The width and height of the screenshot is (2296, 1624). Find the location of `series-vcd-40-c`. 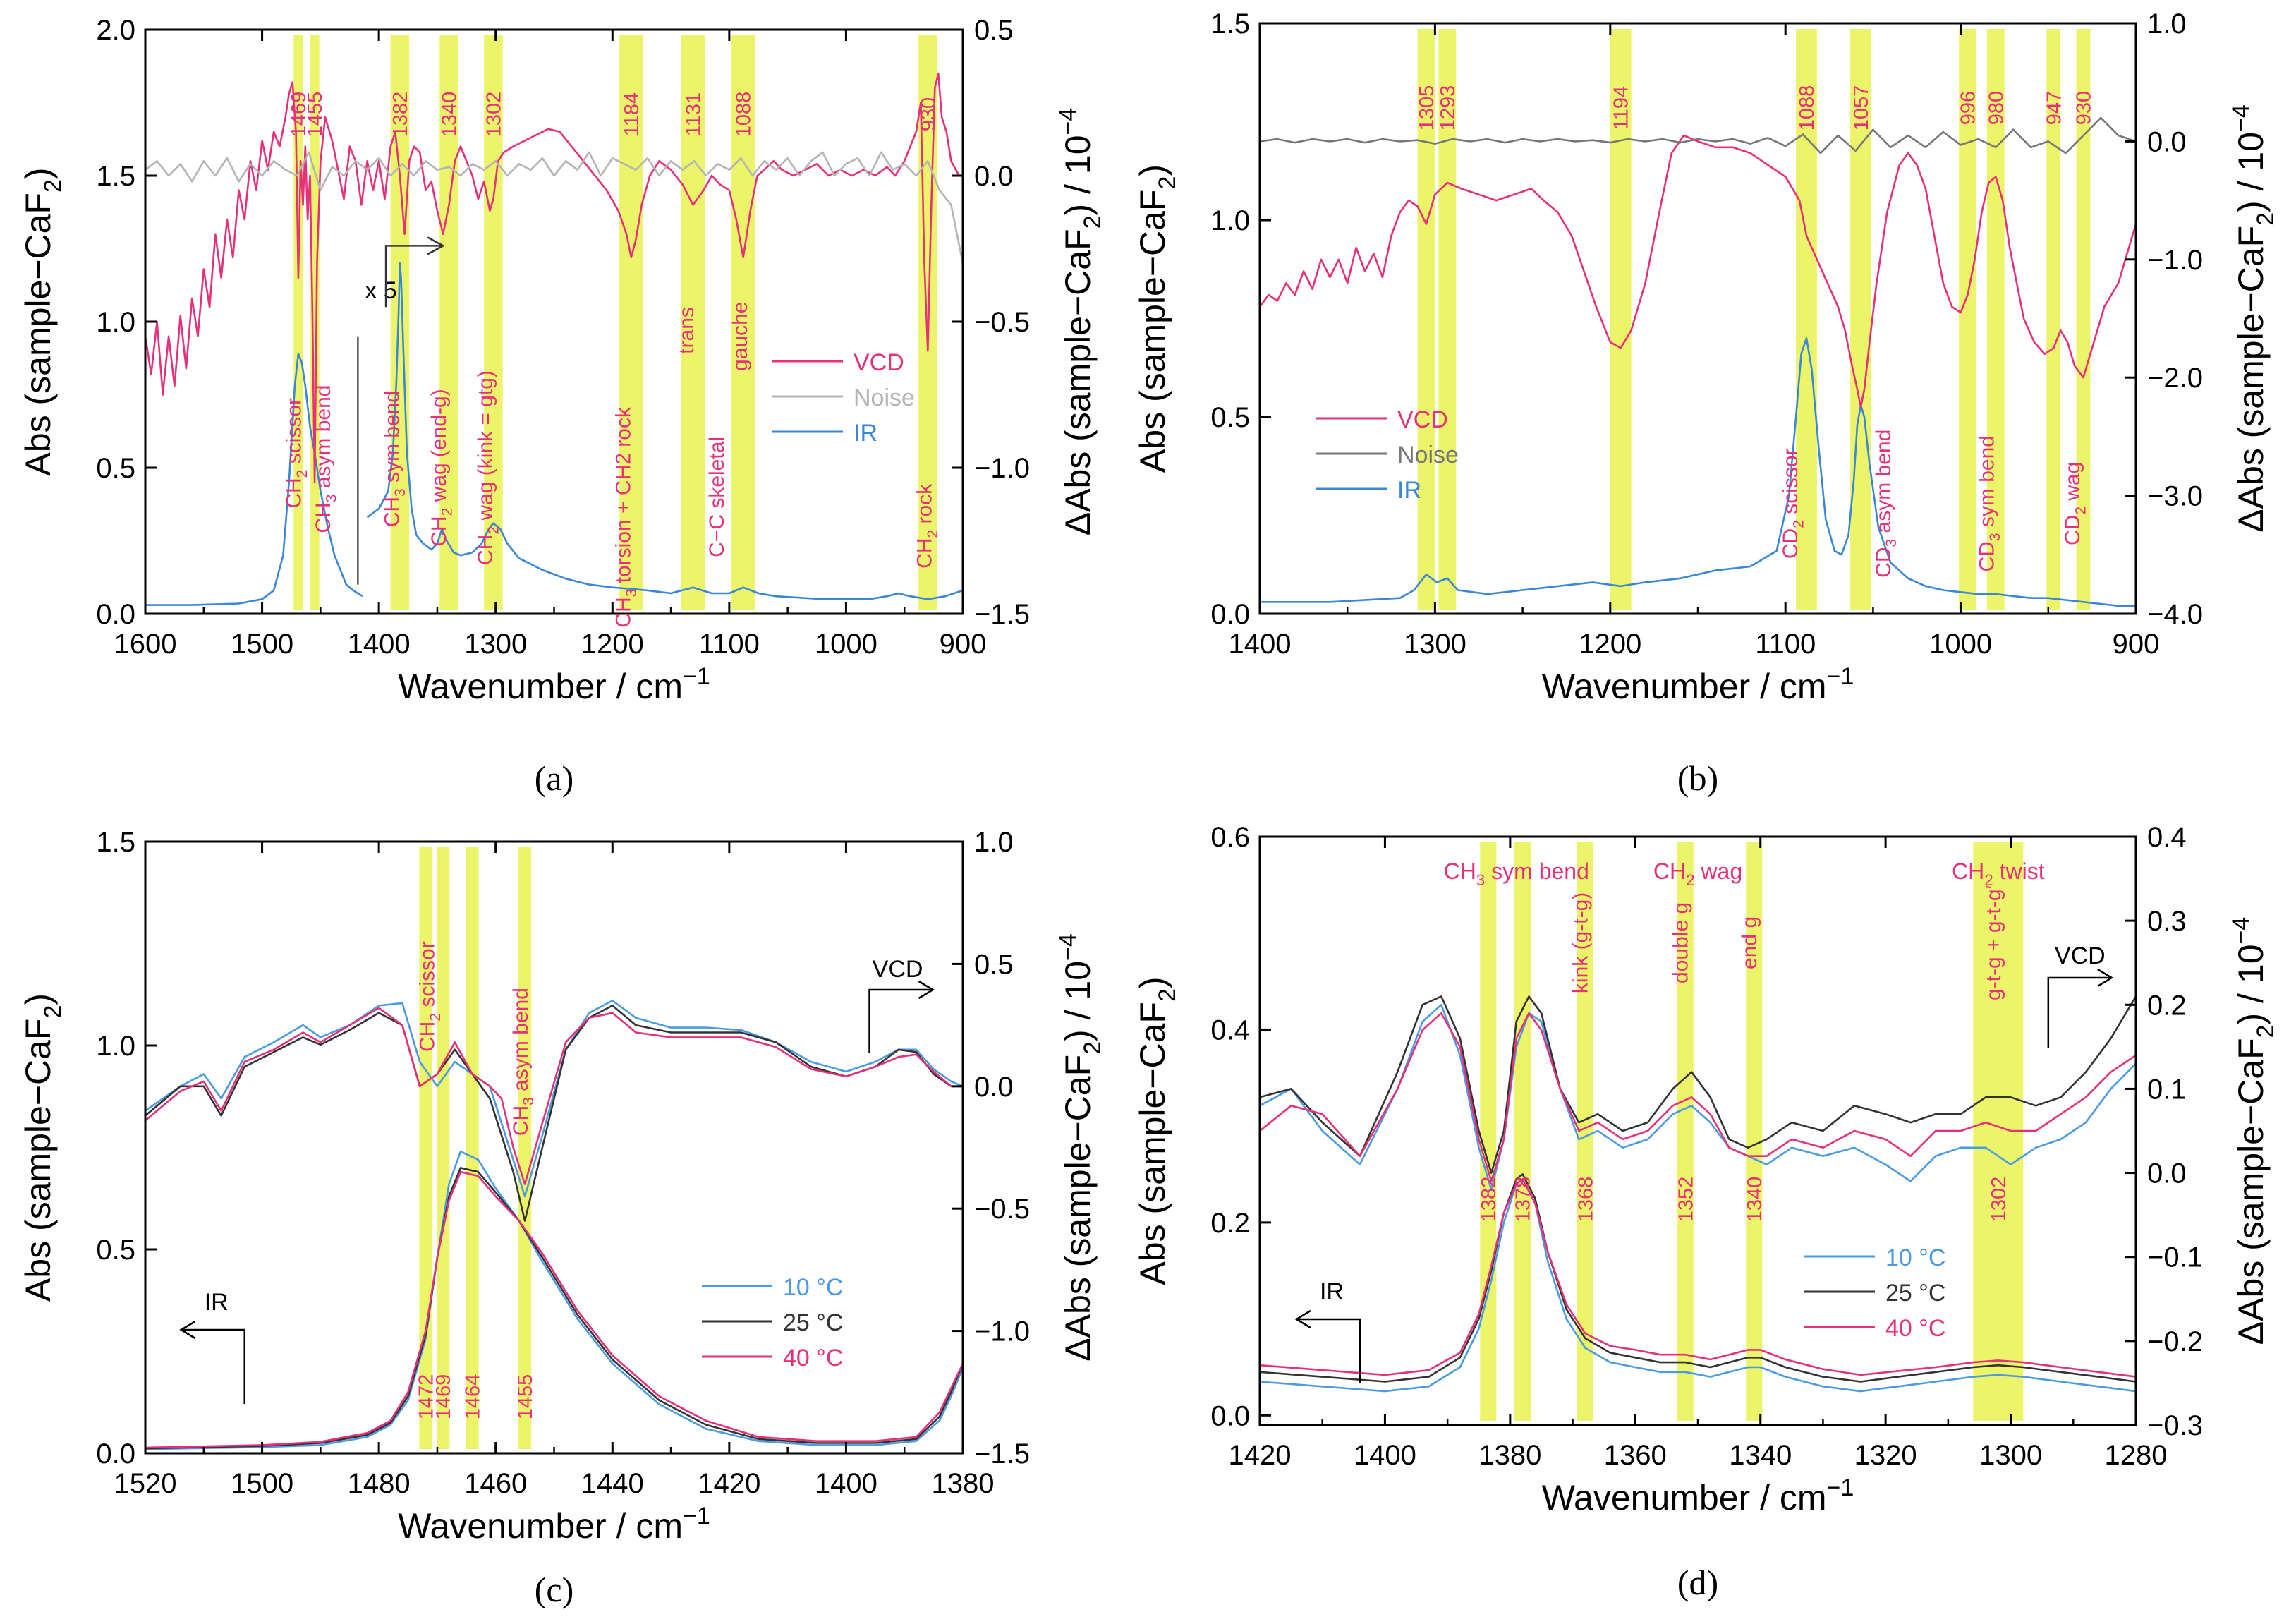

series-vcd-40-c is located at coordinates (554, 1096).